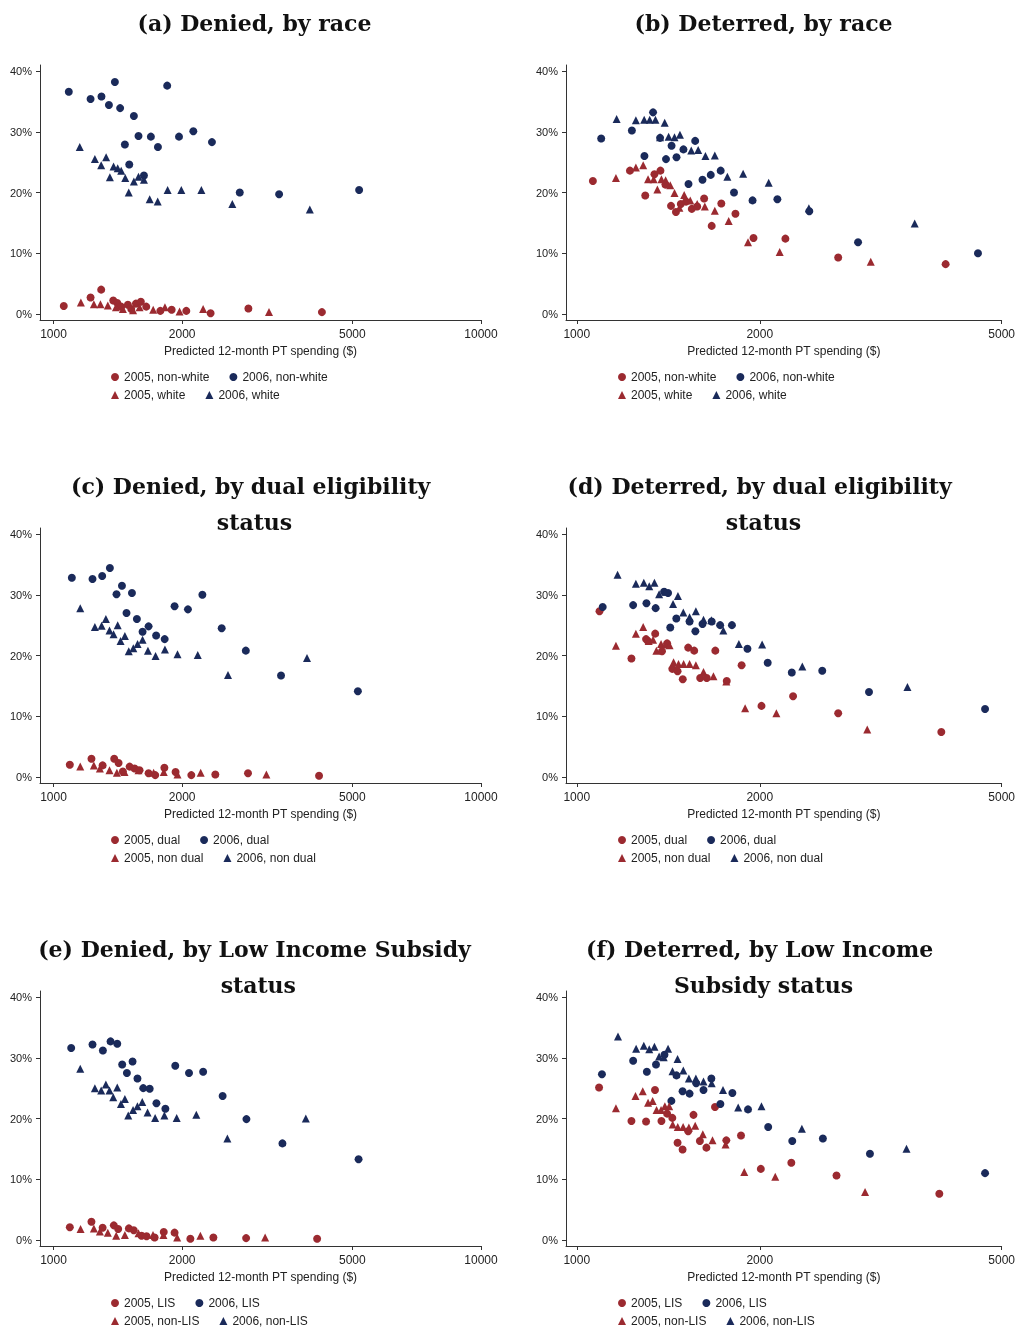 The image size is (1019, 1332). I want to click on chart-title: (e) Denied, by Low Income Subsidy status, so click(255, 967).